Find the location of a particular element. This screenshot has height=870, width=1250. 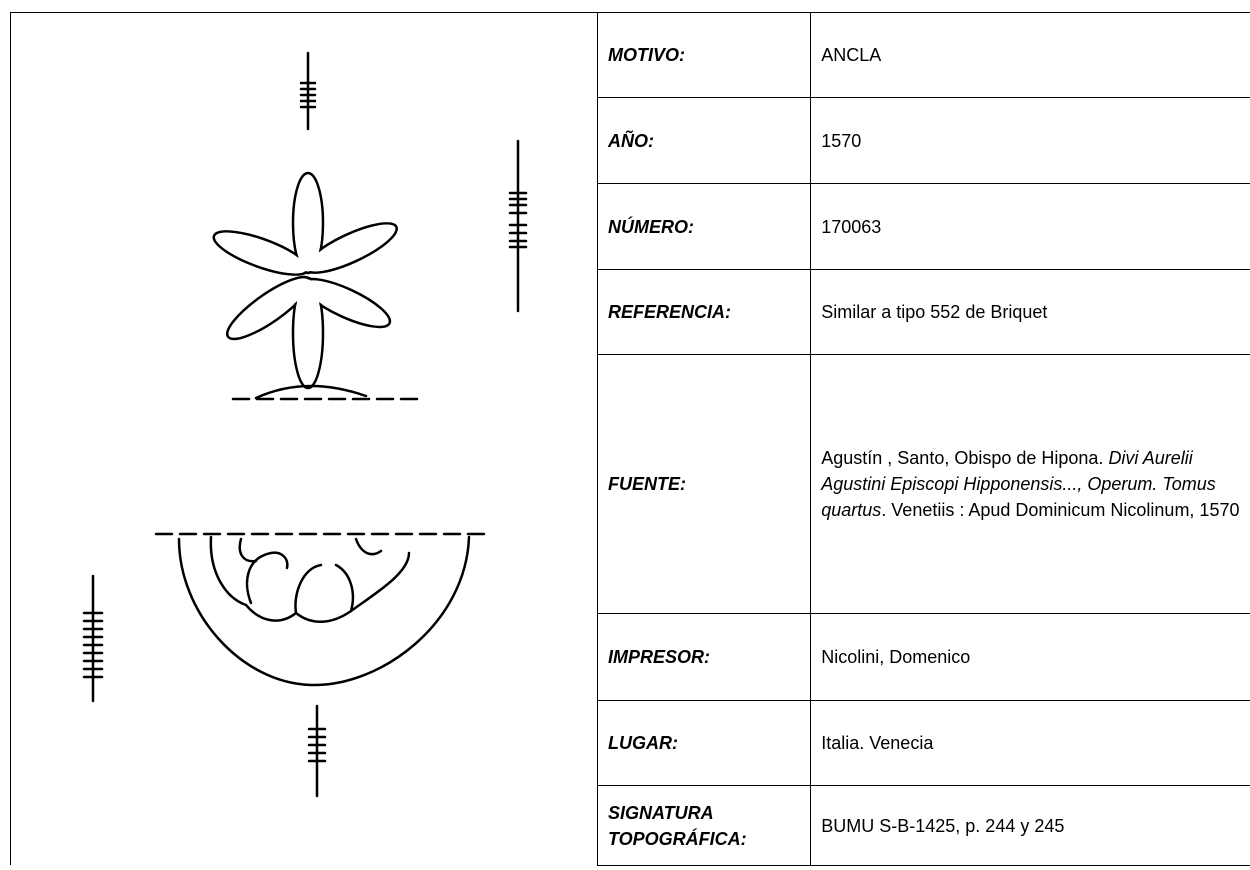

row-label: SIGNATURA TOPOGRÁFICA: is located at coordinates (704, 826).